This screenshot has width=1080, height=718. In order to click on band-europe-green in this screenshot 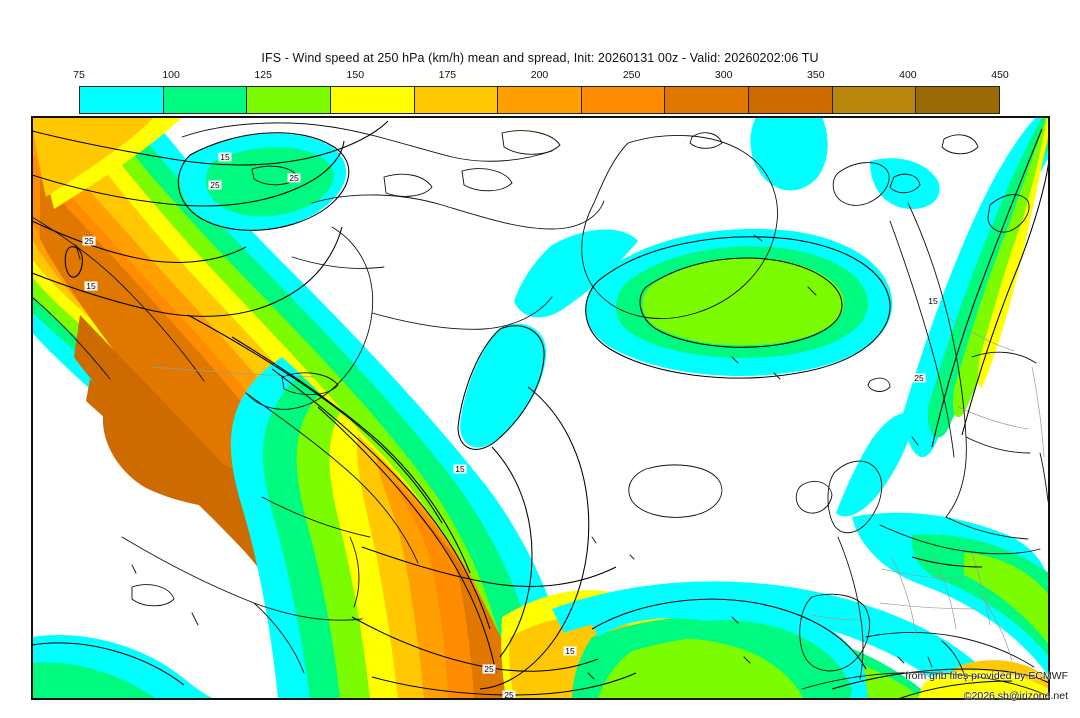, I will do `click(980, 595)`.